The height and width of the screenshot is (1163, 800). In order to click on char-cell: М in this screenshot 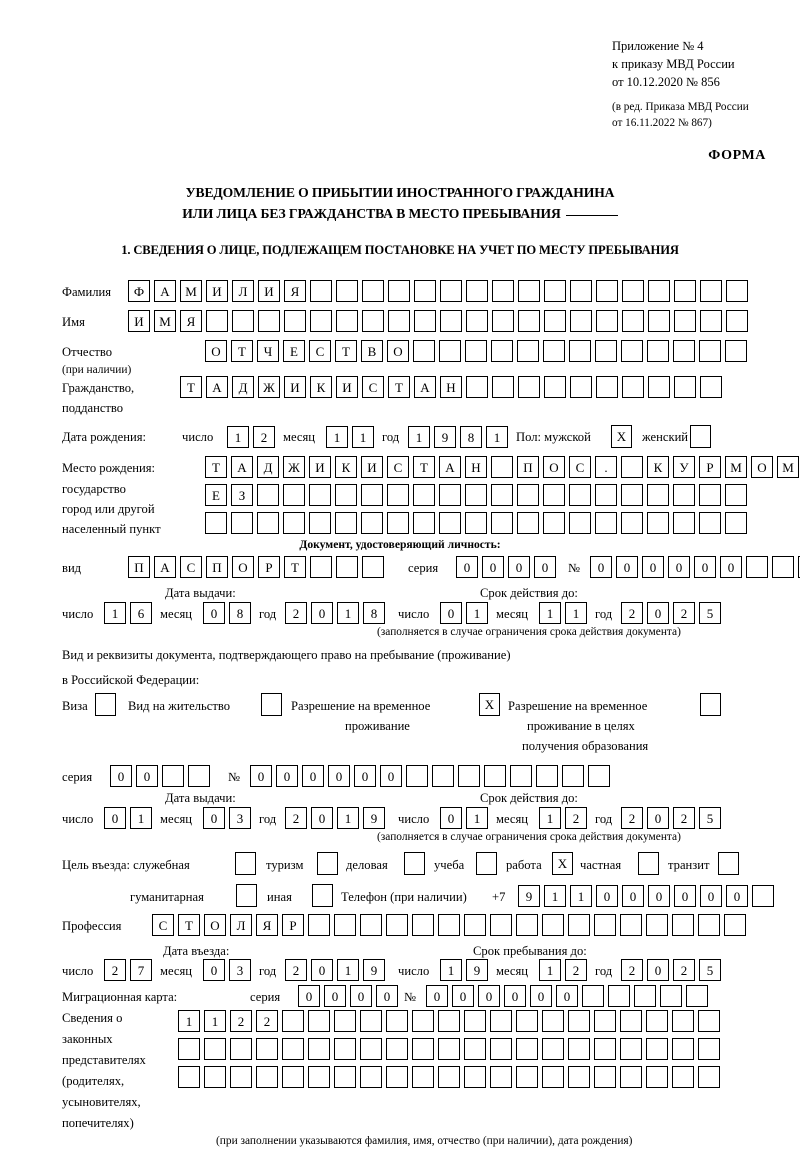, I will do `click(191, 291)`.